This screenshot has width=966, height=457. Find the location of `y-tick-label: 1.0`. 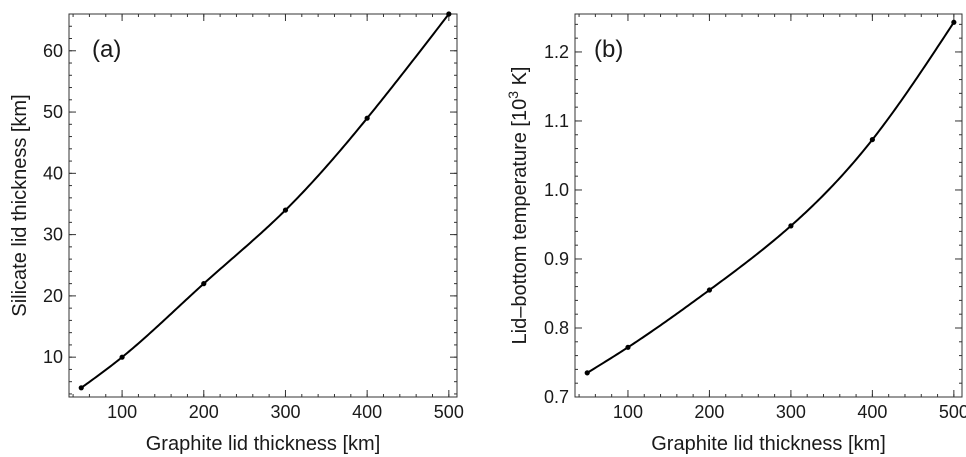

y-tick-label: 1.0 is located at coordinates (556, 190).